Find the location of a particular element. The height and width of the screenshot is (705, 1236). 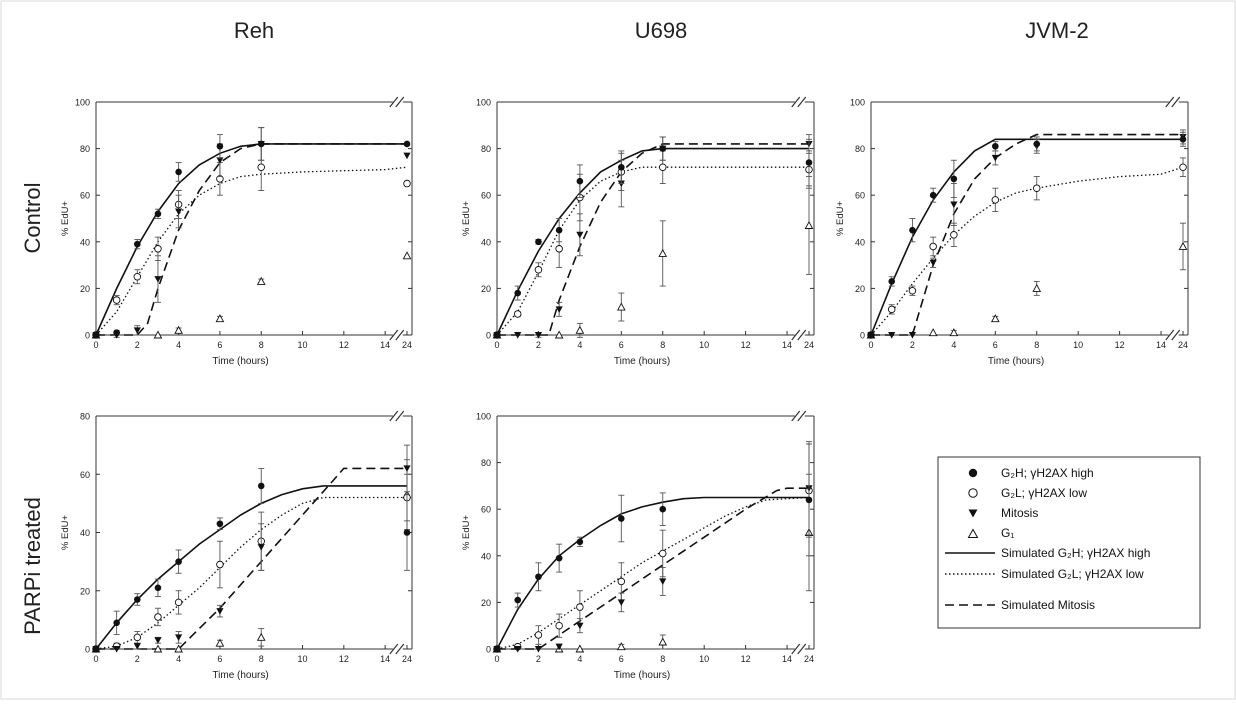

legend-label-mitosis-sim: Simulated Mitosis is located at coordinates (1048, 605).